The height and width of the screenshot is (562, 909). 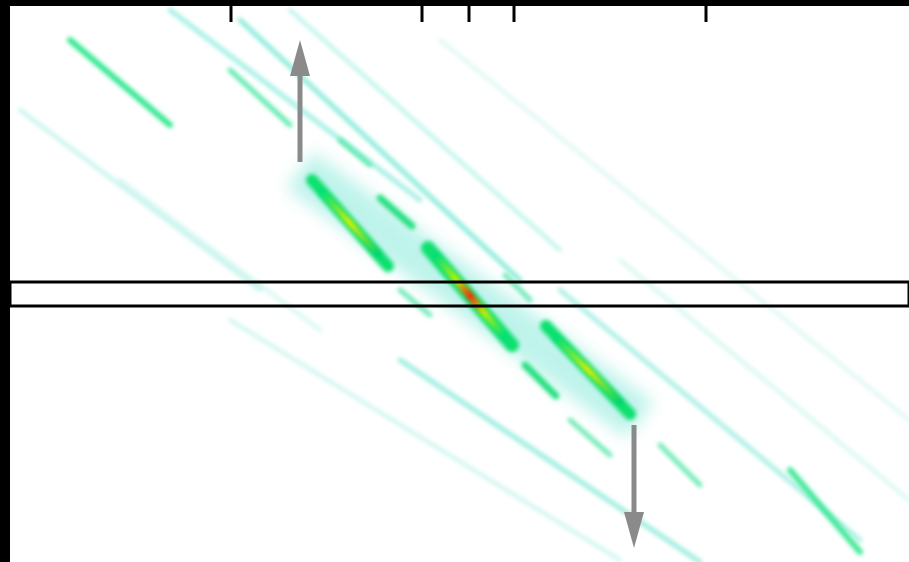 What do you see at coordinates (454, 3) in the screenshot?
I see `top-border` at bounding box center [454, 3].